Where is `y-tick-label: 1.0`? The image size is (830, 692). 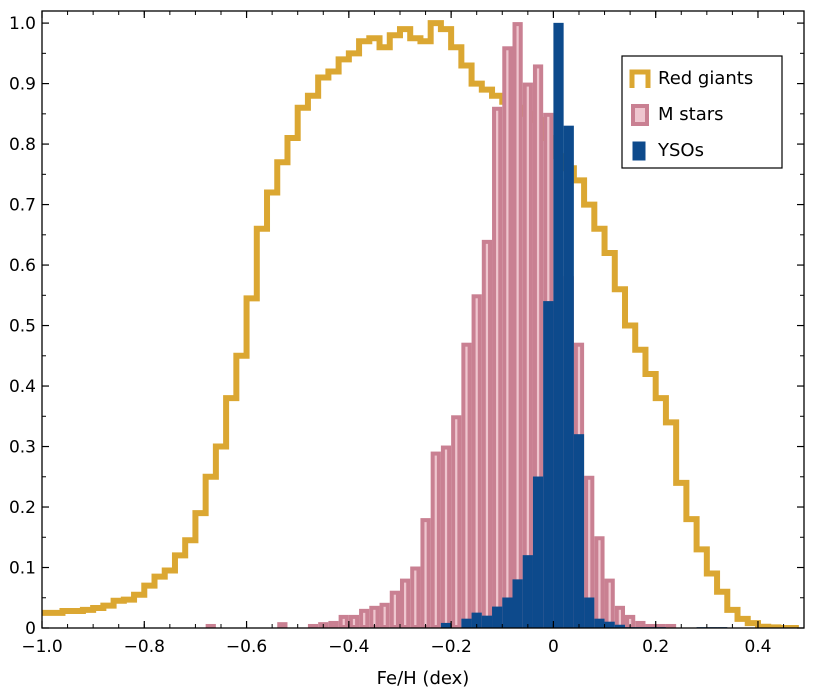 y-tick-label: 1.0 is located at coordinates (22, 24).